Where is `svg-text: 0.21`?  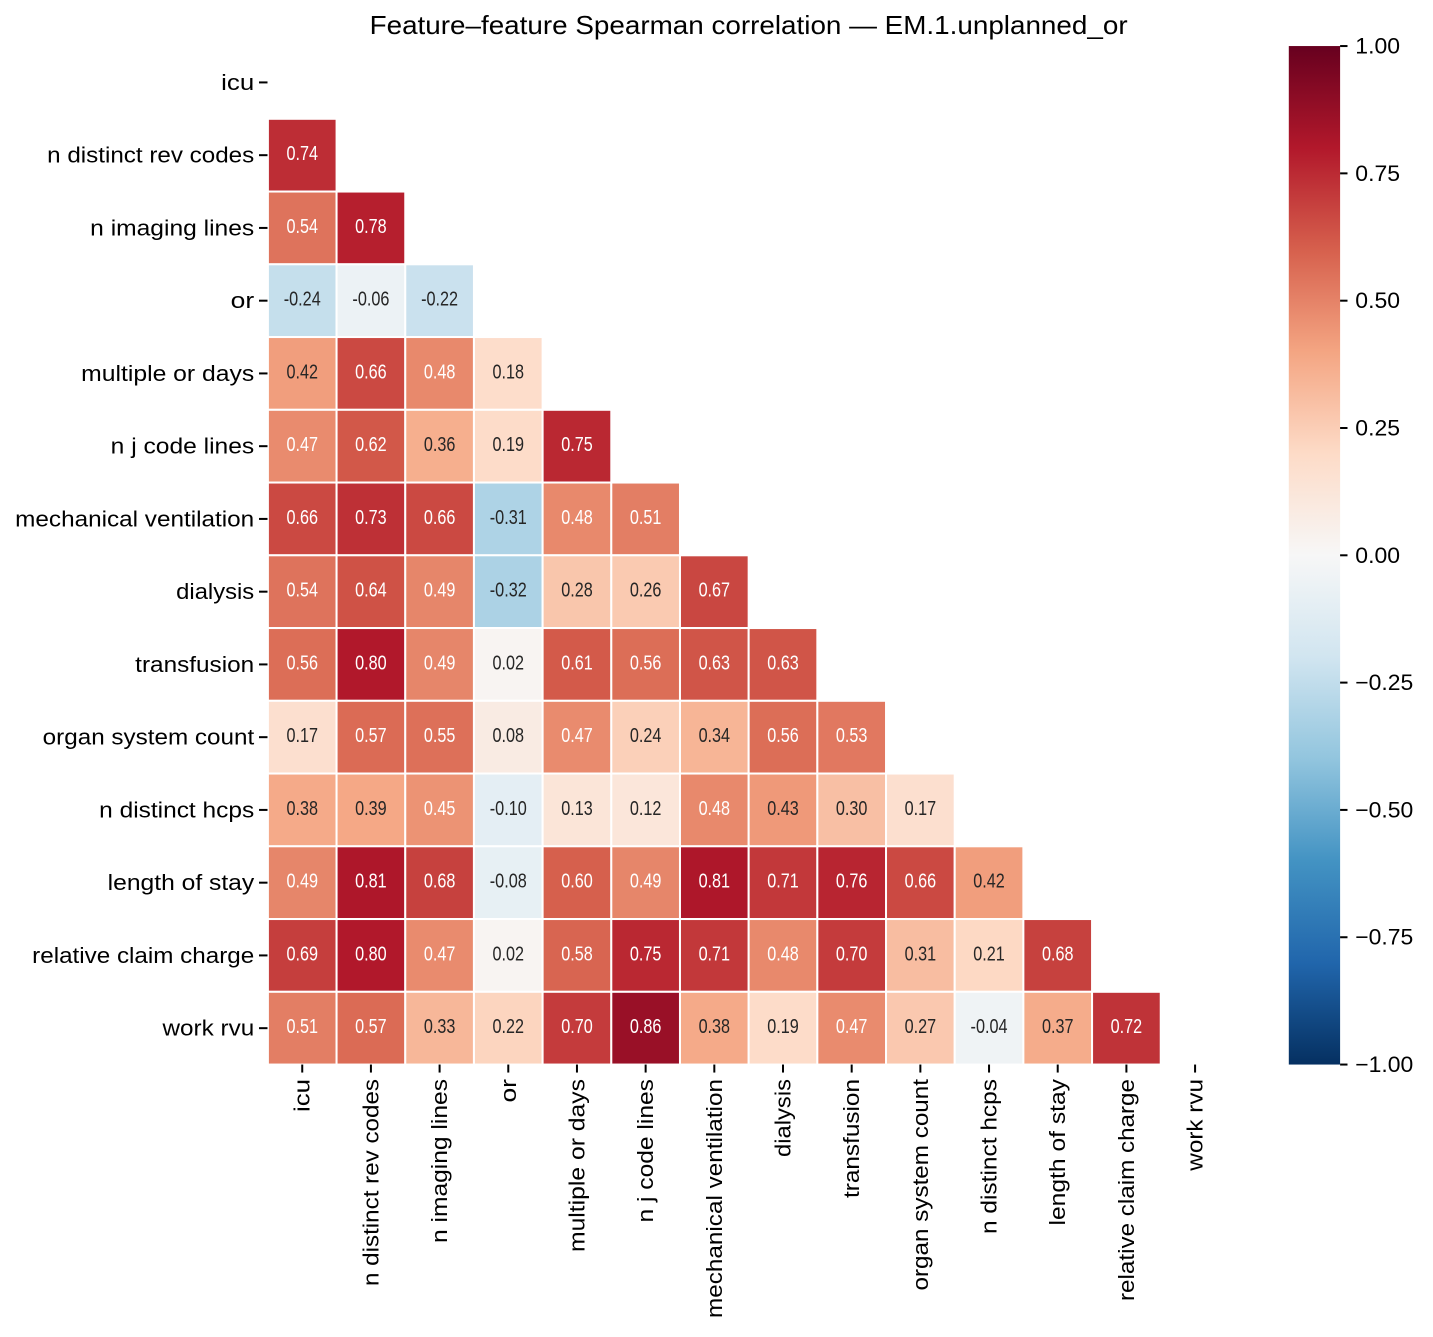
svg-text: 0.21 is located at coordinates (989, 954).